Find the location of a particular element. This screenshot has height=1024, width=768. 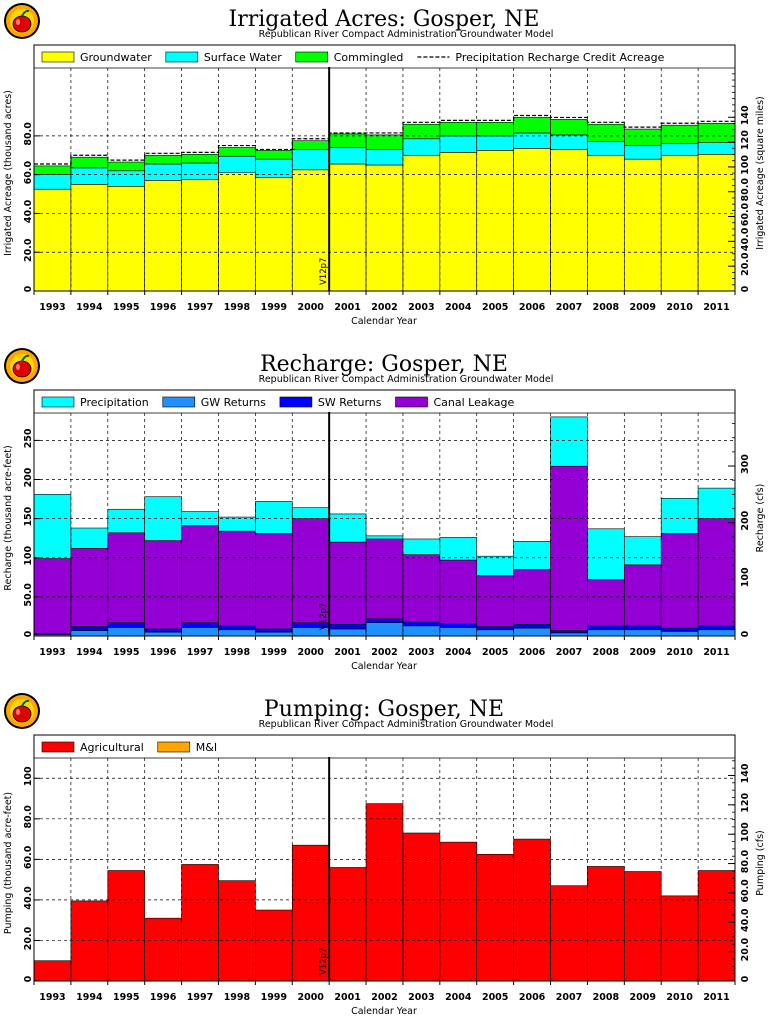

legend-item: Commingled is located at coordinates (349, 57).